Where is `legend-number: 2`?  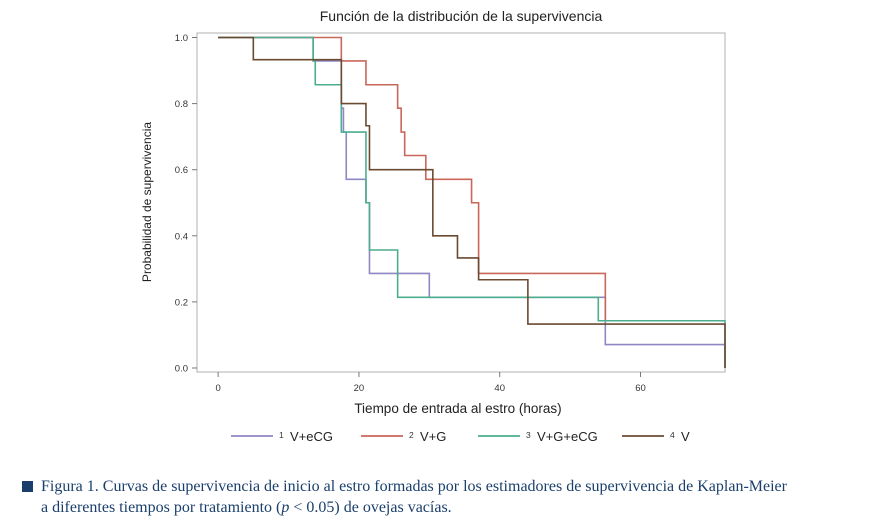 legend-number: 2 is located at coordinates (411, 435).